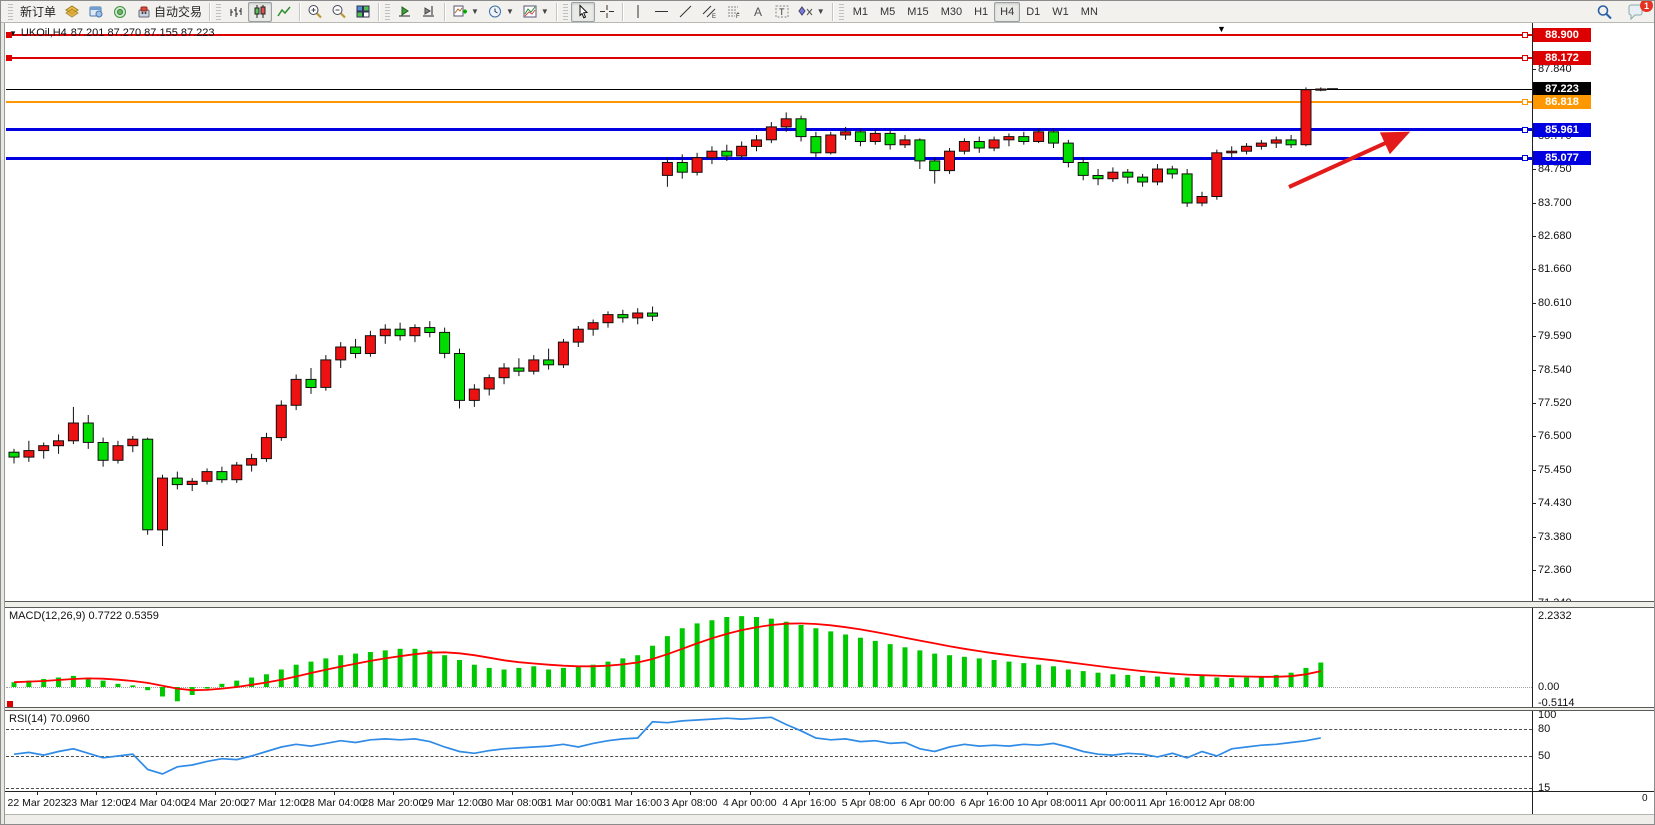  I want to click on new-chart-icon, so click(72, 11).